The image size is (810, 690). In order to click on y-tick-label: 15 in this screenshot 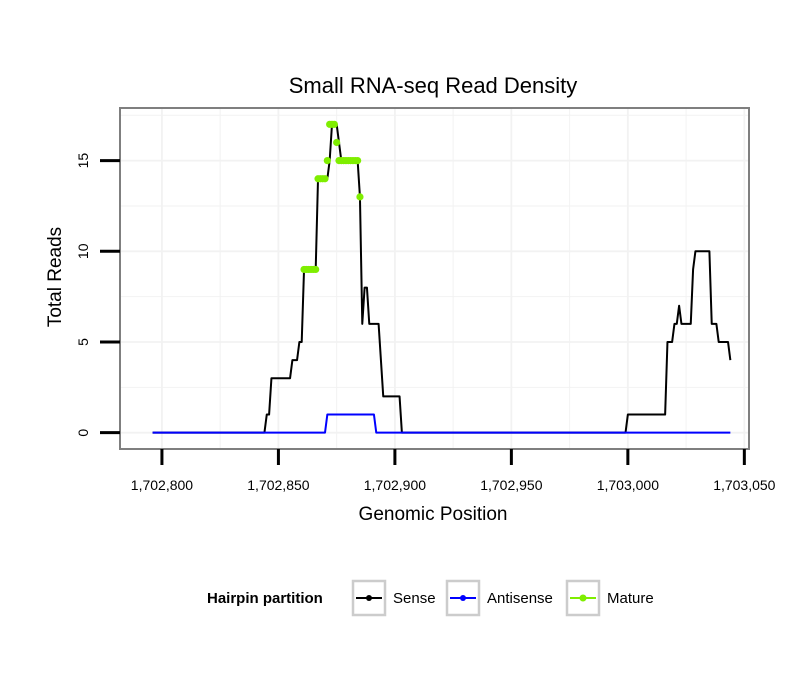, I will do `click(83, 161)`.